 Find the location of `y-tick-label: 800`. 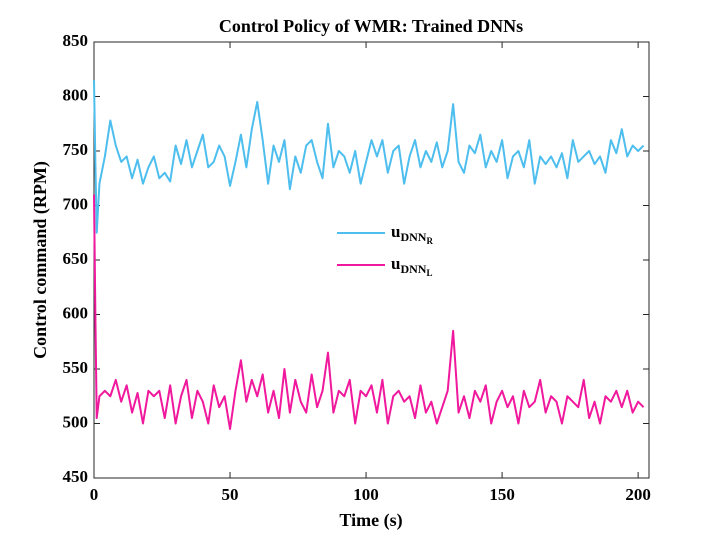

y-tick-label: 800 is located at coordinates (76, 94).